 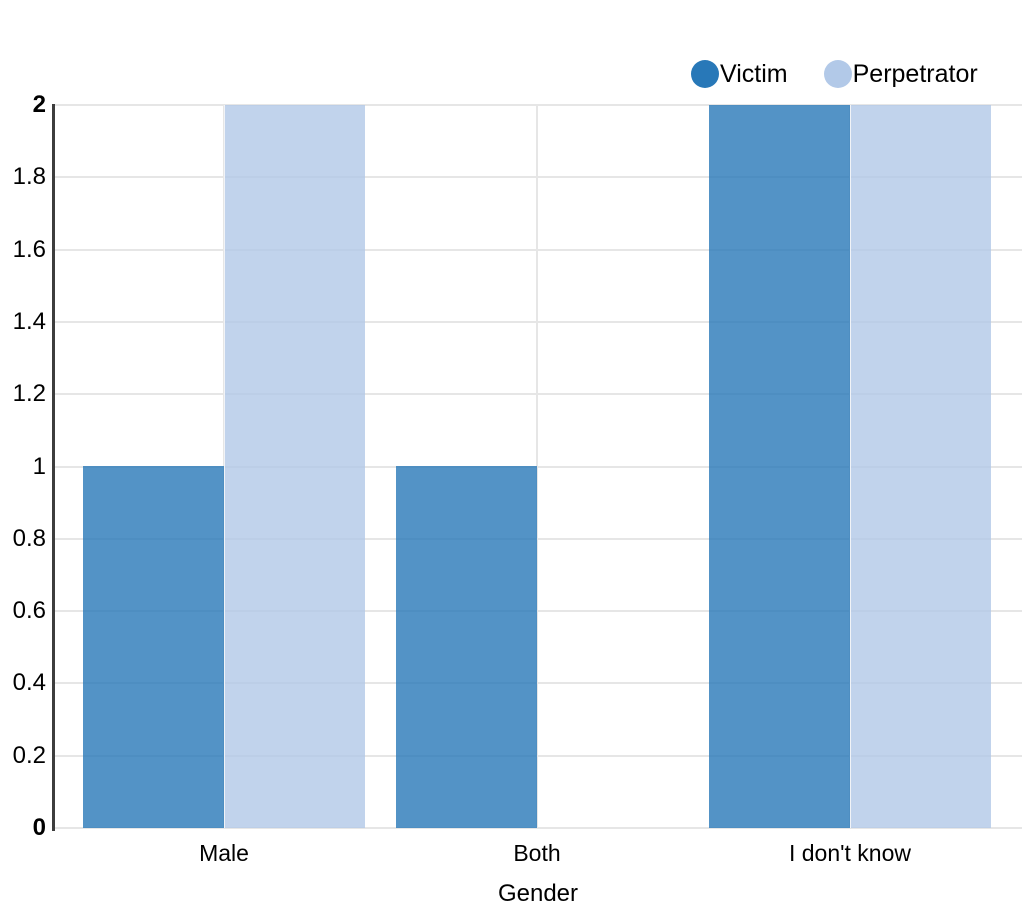 What do you see at coordinates (29, 394) in the screenshot?
I see `y-tick-label-1.2: 1.2` at bounding box center [29, 394].